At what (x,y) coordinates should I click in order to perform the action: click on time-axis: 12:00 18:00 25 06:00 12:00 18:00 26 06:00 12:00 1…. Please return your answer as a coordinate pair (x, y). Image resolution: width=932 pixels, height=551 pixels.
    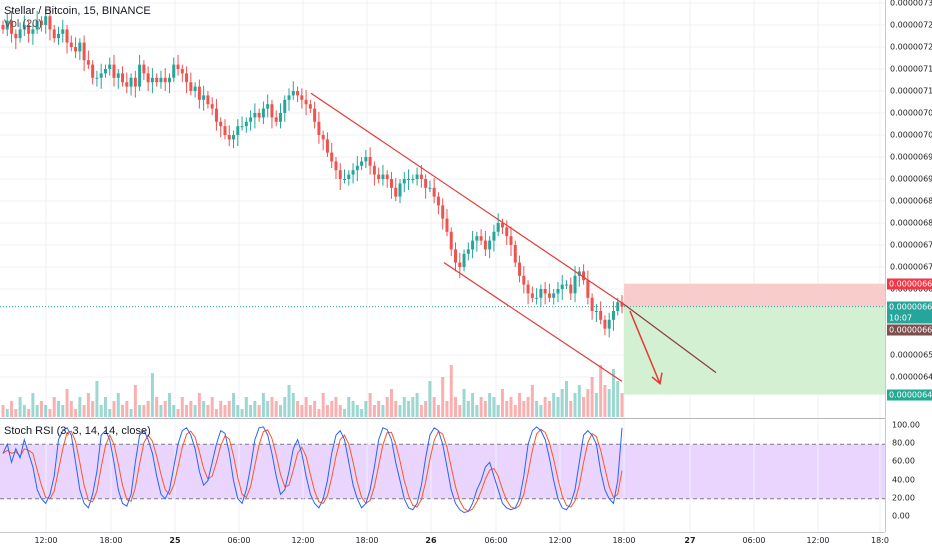
    Looking at the image, I should click on (444, 541).